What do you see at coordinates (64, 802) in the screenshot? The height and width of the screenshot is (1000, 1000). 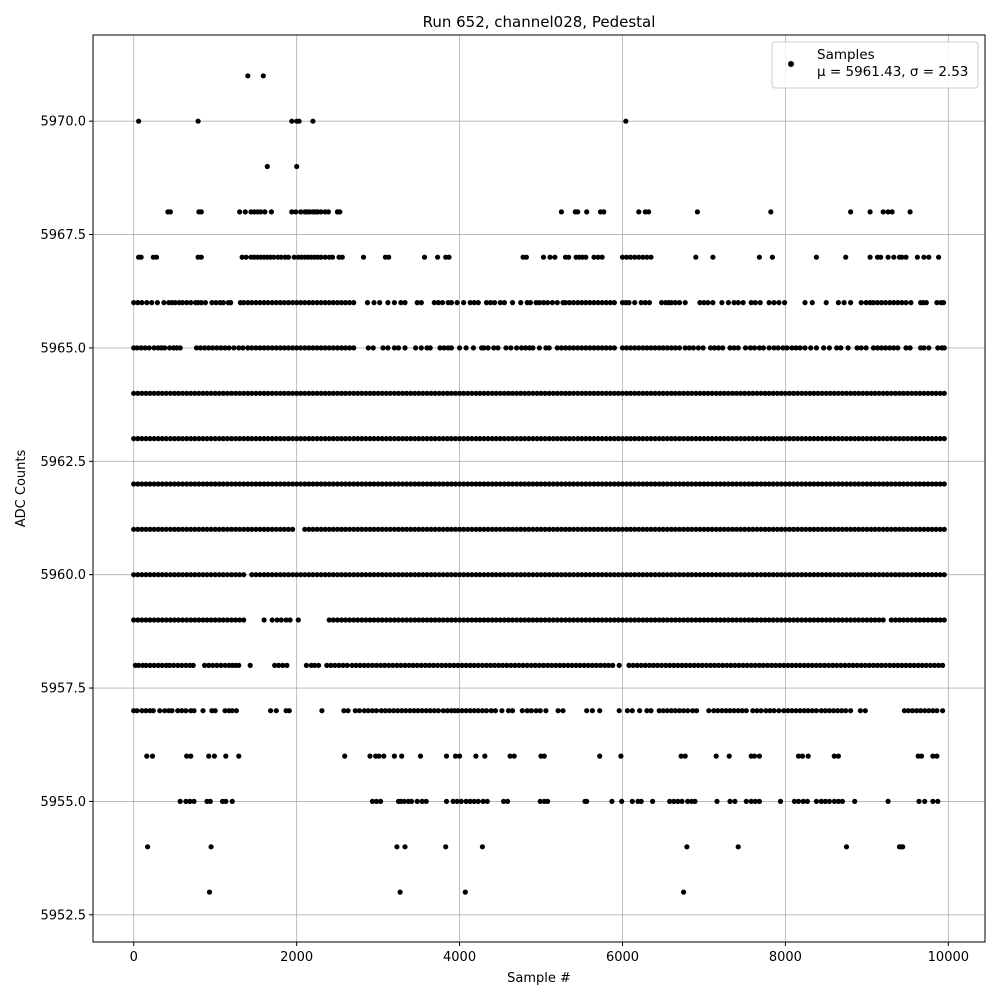 I see `y-tick-label: 5955.0` at bounding box center [64, 802].